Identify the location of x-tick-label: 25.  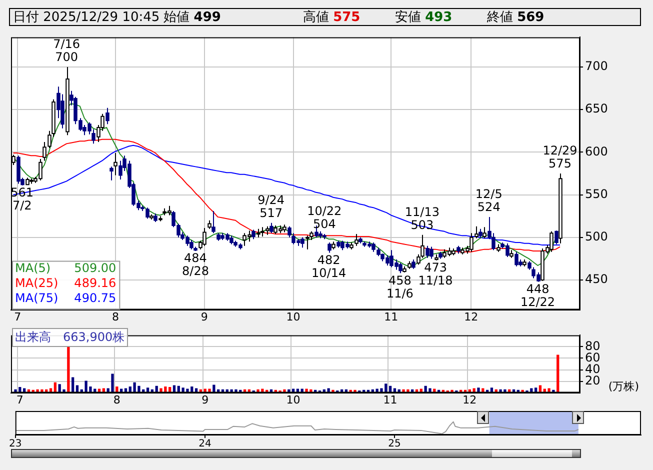
(394, 444).